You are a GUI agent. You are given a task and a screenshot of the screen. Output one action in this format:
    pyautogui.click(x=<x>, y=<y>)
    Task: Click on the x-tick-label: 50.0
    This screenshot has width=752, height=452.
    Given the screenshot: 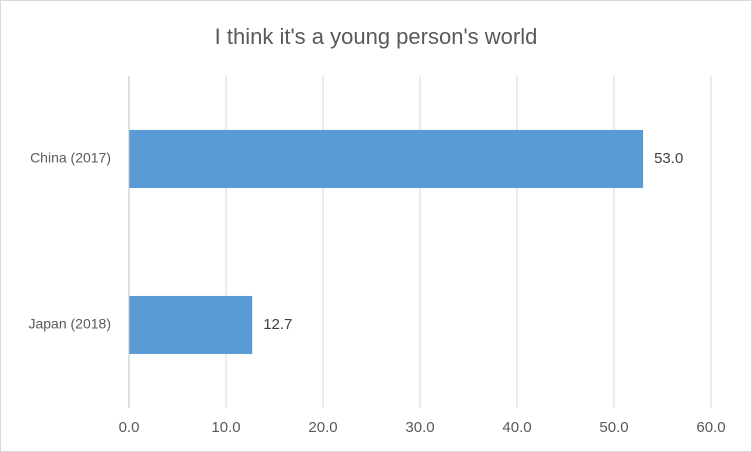 What is the action you would take?
    pyautogui.click(x=613, y=427)
    